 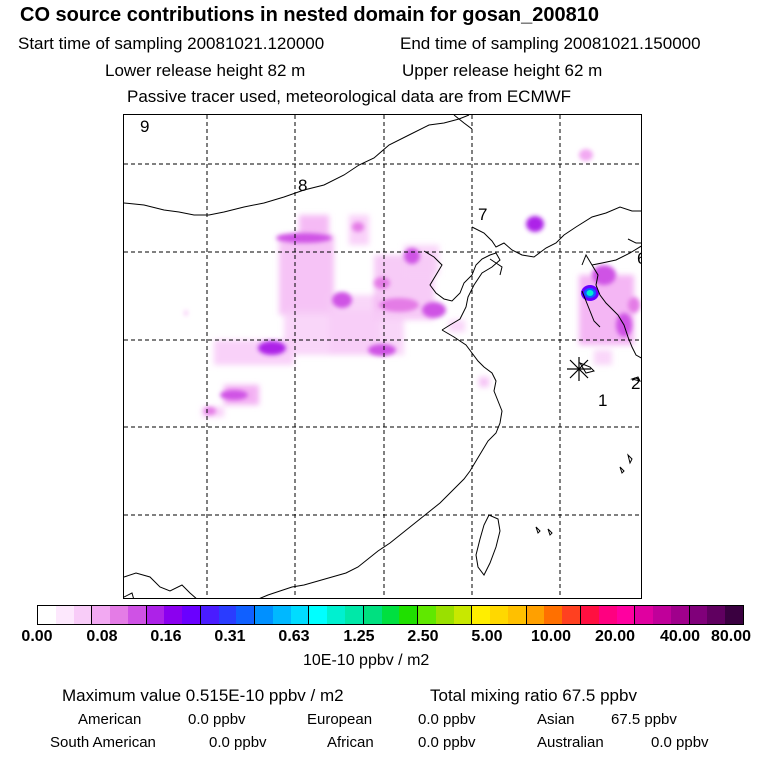 What do you see at coordinates (238, 742) in the screenshot?
I see `south-american-value: 0.0 ppbv` at bounding box center [238, 742].